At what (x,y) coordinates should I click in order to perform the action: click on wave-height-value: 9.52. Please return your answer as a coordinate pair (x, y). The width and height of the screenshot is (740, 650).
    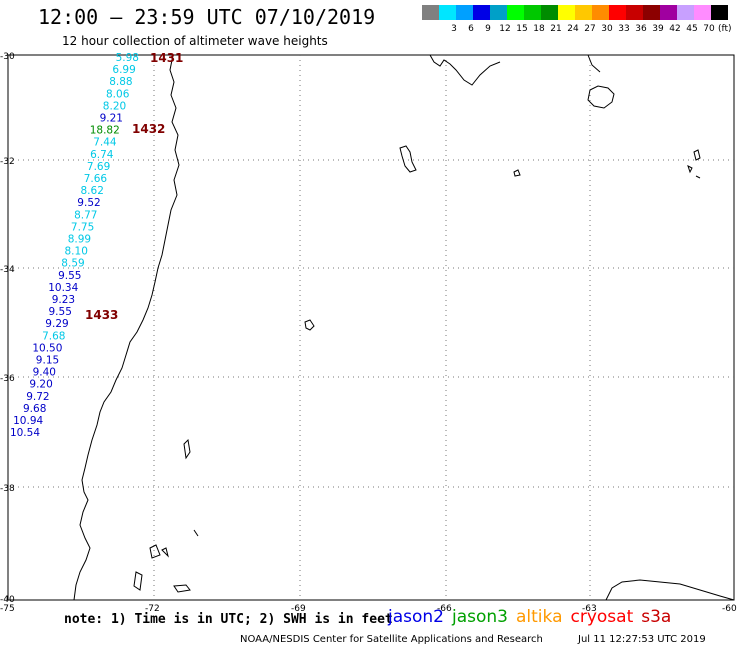
    Looking at the image, I should click on (88, 203).